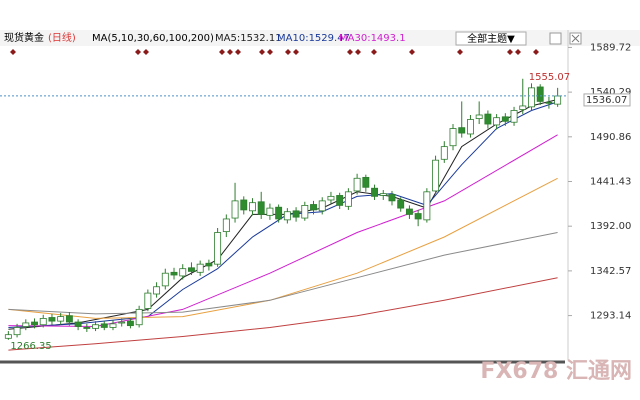  I want to click on event-markers, so click(274, 52).